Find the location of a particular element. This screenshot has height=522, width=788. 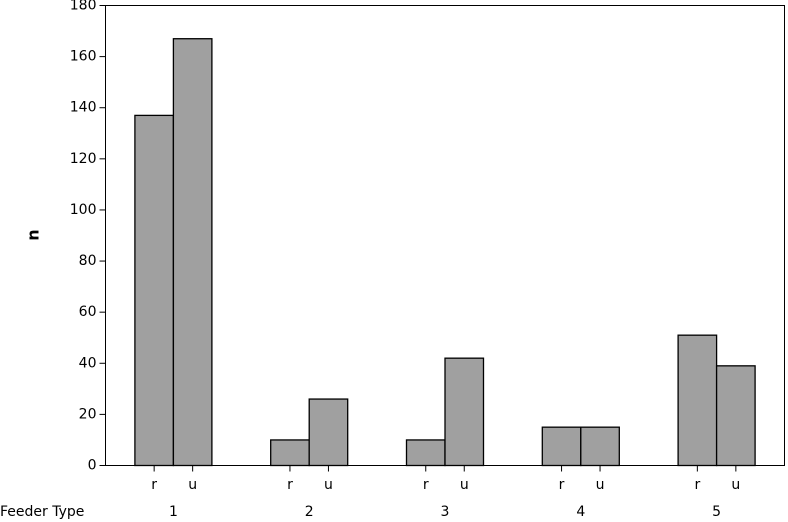

y-tick-label: 120 is located at coordinates (83, 159).